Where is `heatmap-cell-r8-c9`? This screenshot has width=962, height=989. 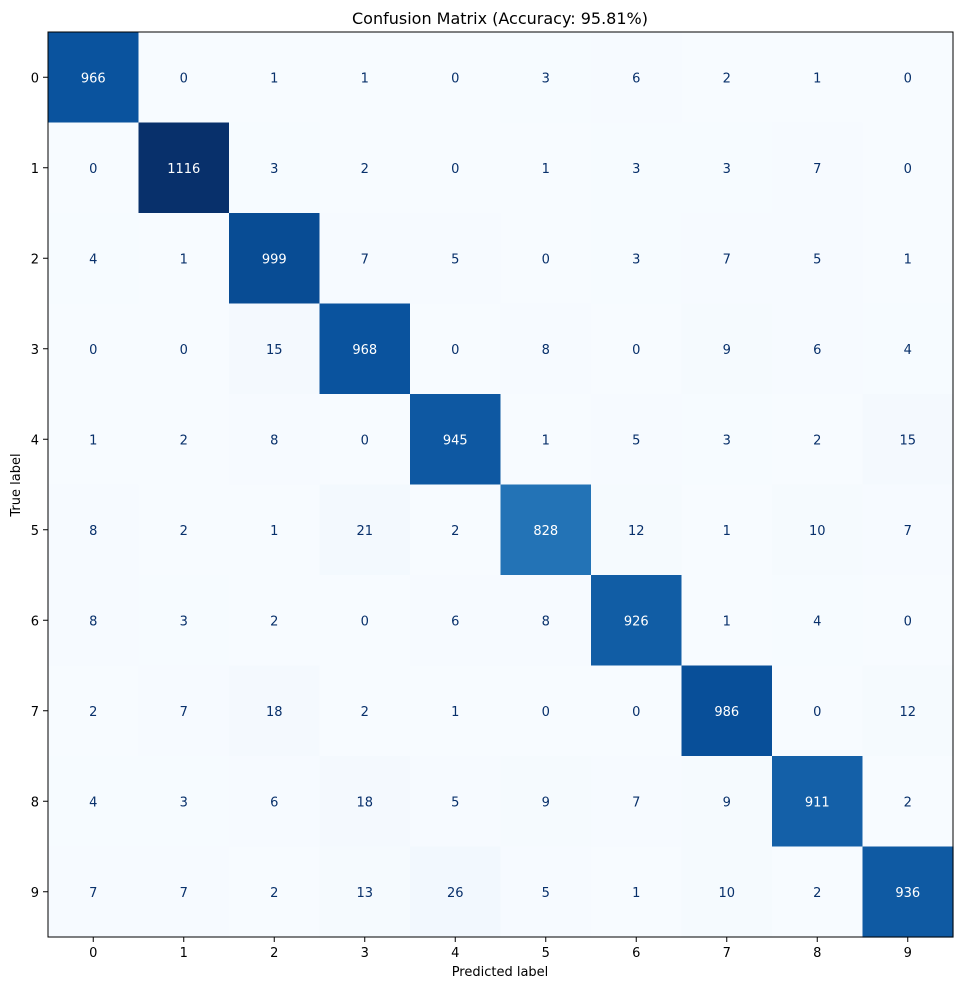 heatmap-cell-r8-c9 is located at coordinates (908, 802).